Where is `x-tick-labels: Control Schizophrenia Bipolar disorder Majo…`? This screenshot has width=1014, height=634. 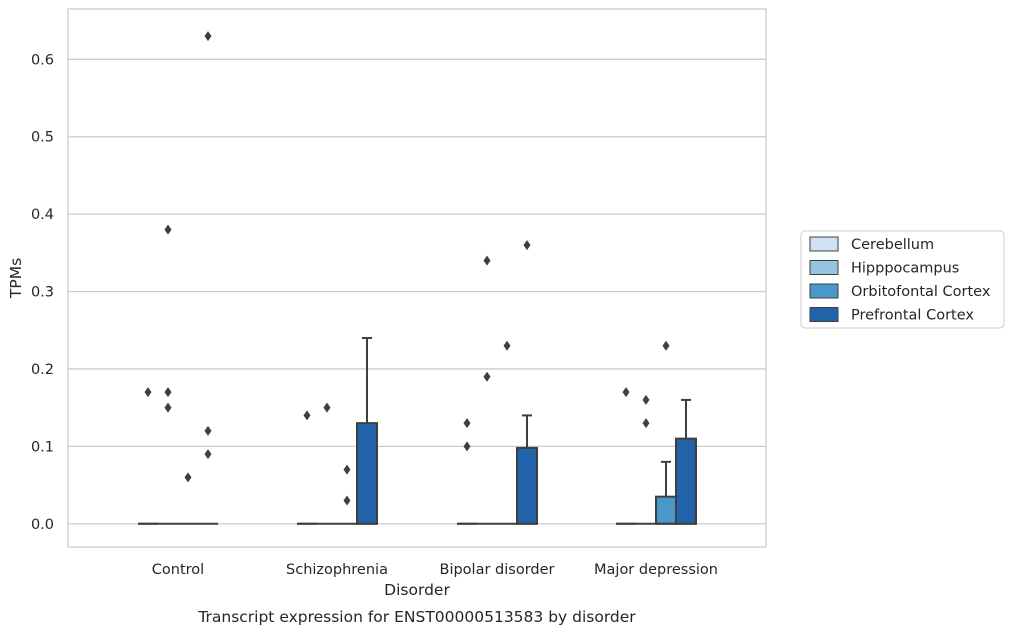
x-tick-labels: Control Schizophrenia Bipolar disorder Majo… is located at coordinates (435, 570).